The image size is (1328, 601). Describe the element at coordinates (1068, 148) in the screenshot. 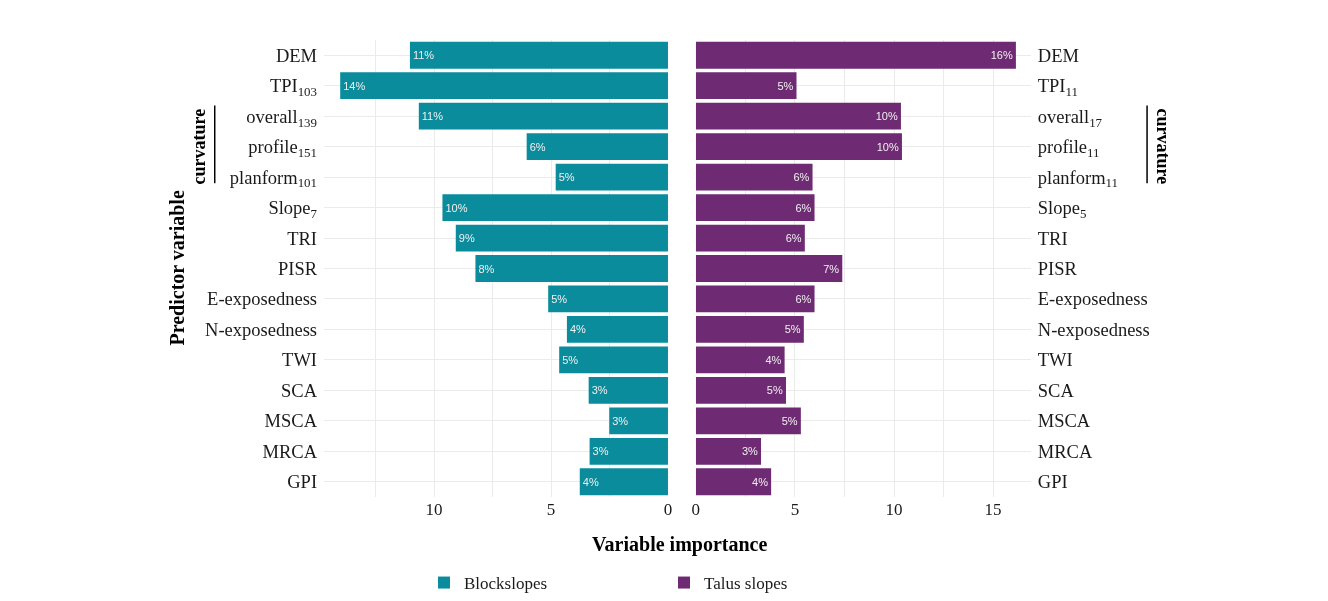

I see `y-tick-label: profile$_{11}$` at that location.